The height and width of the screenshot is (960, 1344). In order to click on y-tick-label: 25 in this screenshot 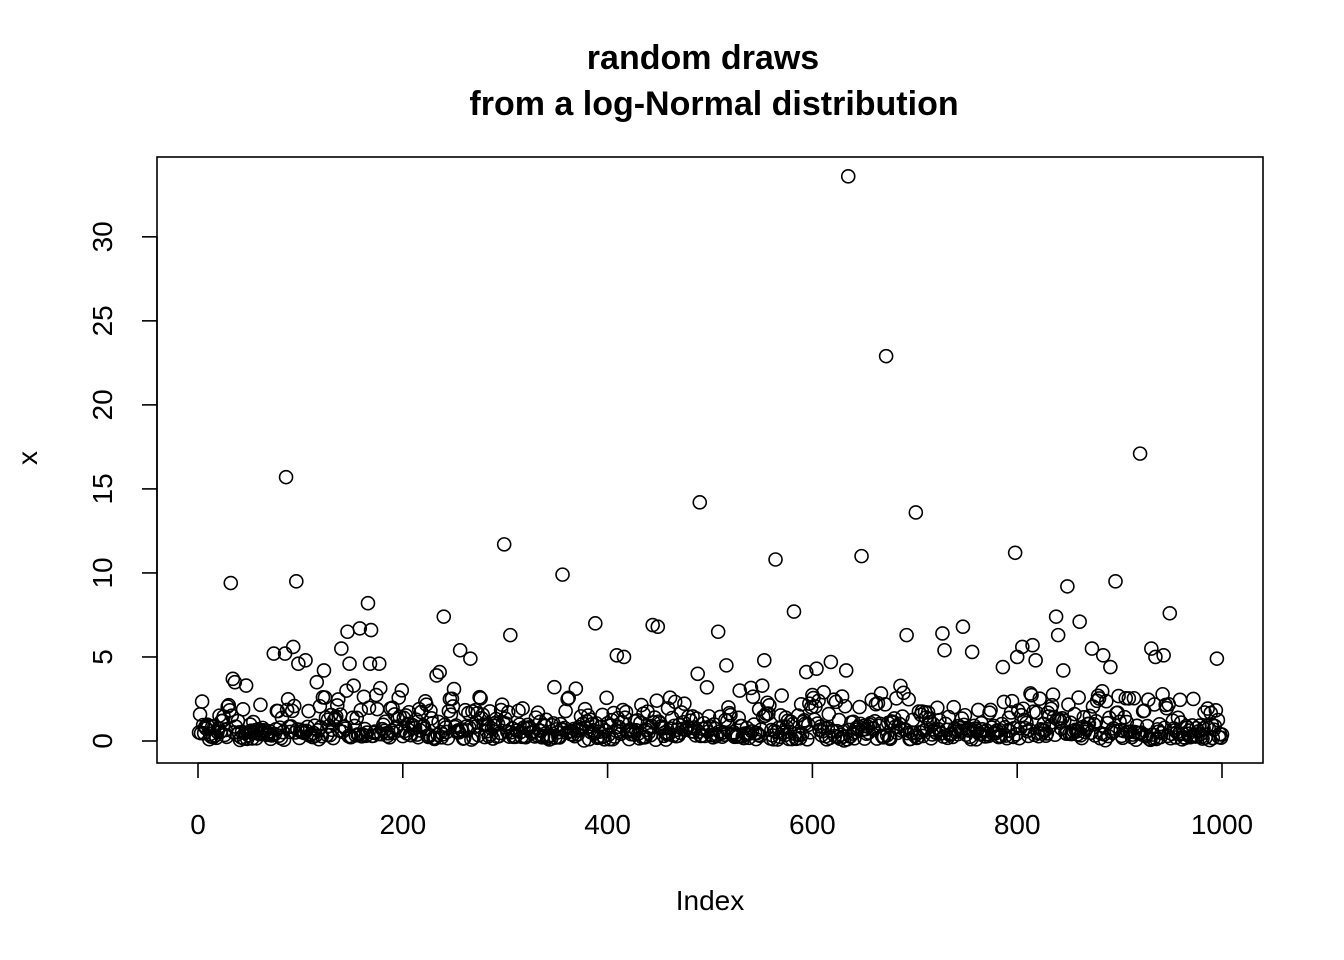, I will do `click(102, 320)`.